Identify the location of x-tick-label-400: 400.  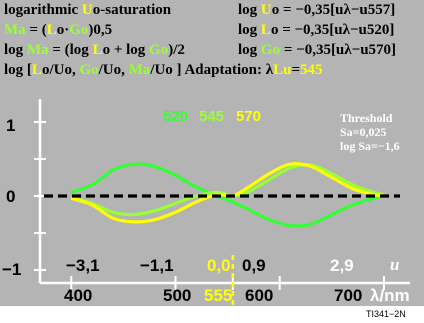
(78, 295).